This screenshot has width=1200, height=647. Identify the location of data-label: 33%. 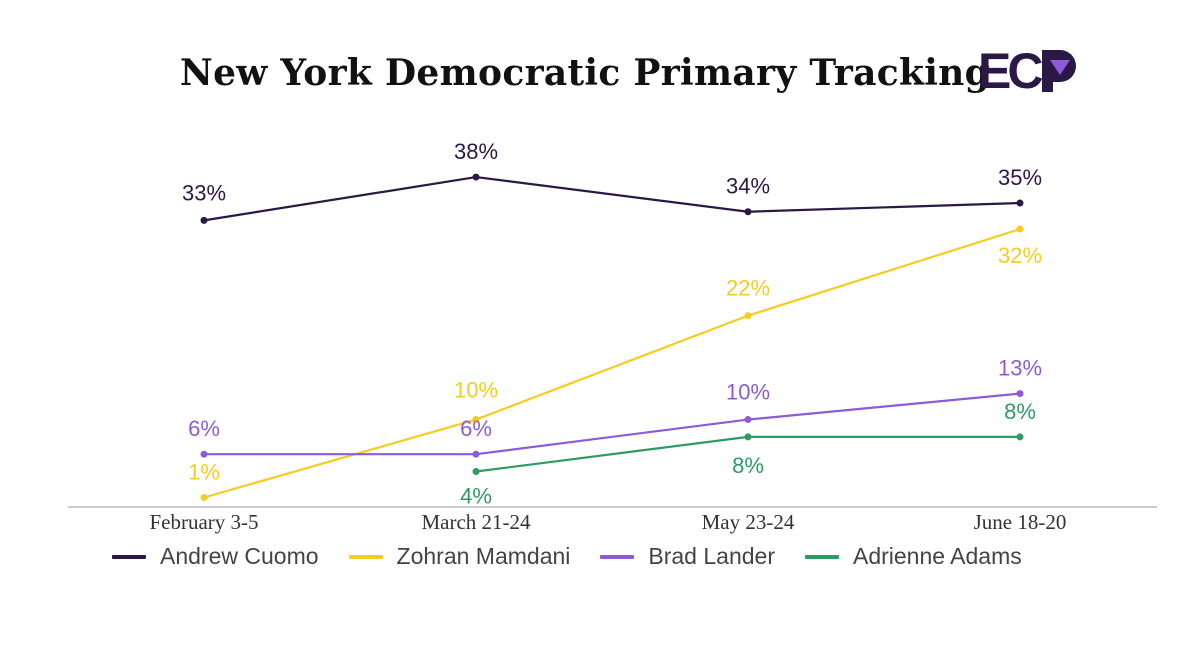
(204, 192).